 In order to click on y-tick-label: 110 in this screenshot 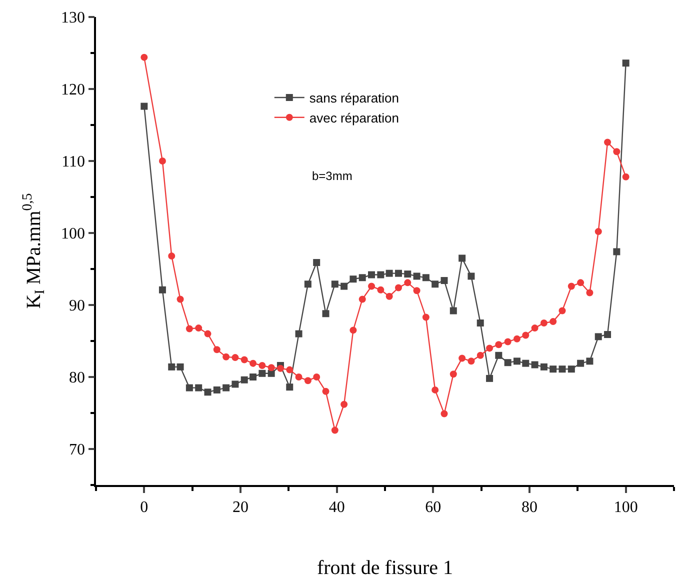, I will do `click(74, 162)`.